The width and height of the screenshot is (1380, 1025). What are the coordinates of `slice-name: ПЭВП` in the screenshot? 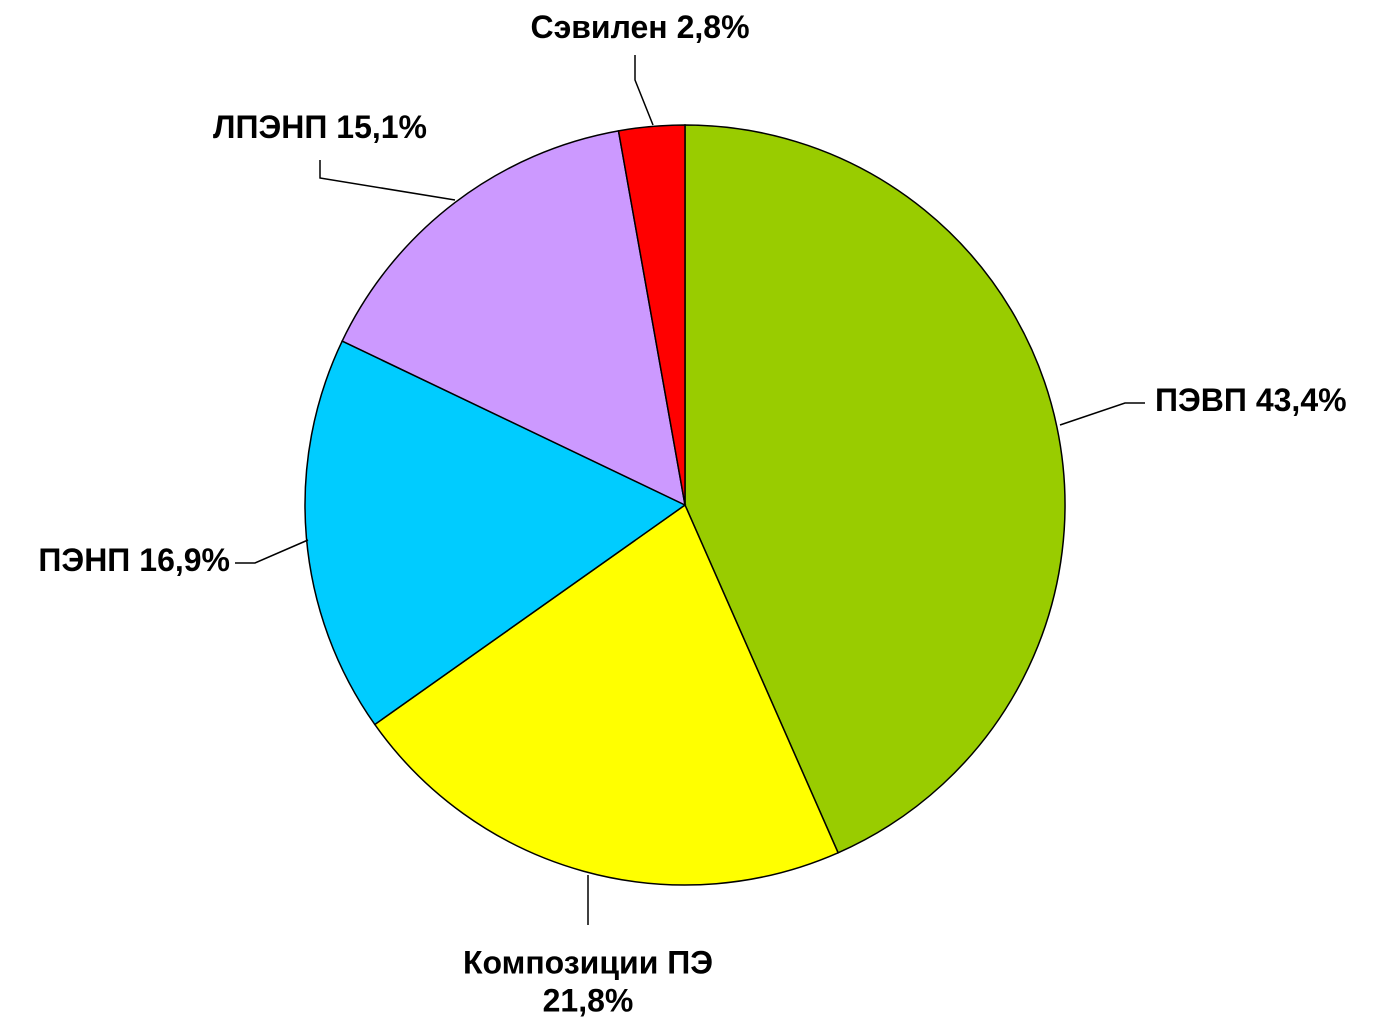 It's located at (1201, 400).